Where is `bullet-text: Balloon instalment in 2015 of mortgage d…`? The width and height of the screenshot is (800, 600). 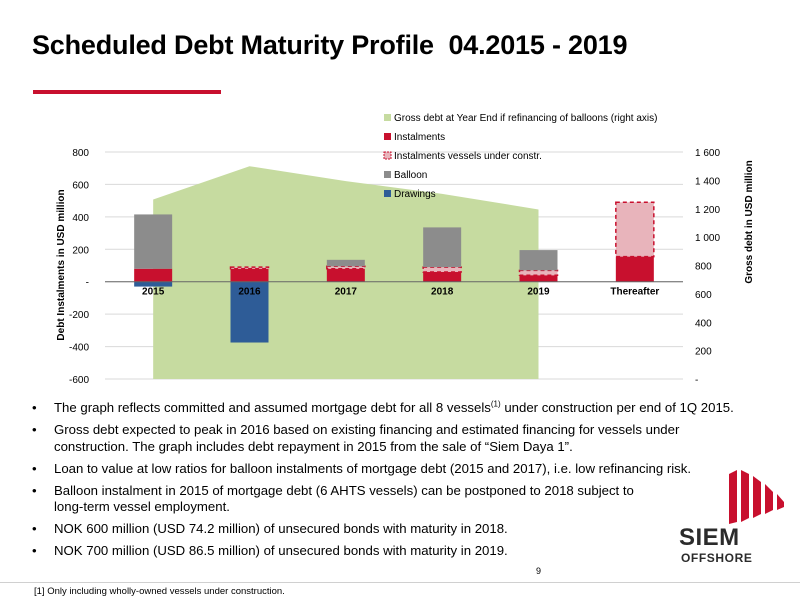
bullet-text: Balloon instalment in 2015 of mortgage d… is located at coordinates (344, 498).